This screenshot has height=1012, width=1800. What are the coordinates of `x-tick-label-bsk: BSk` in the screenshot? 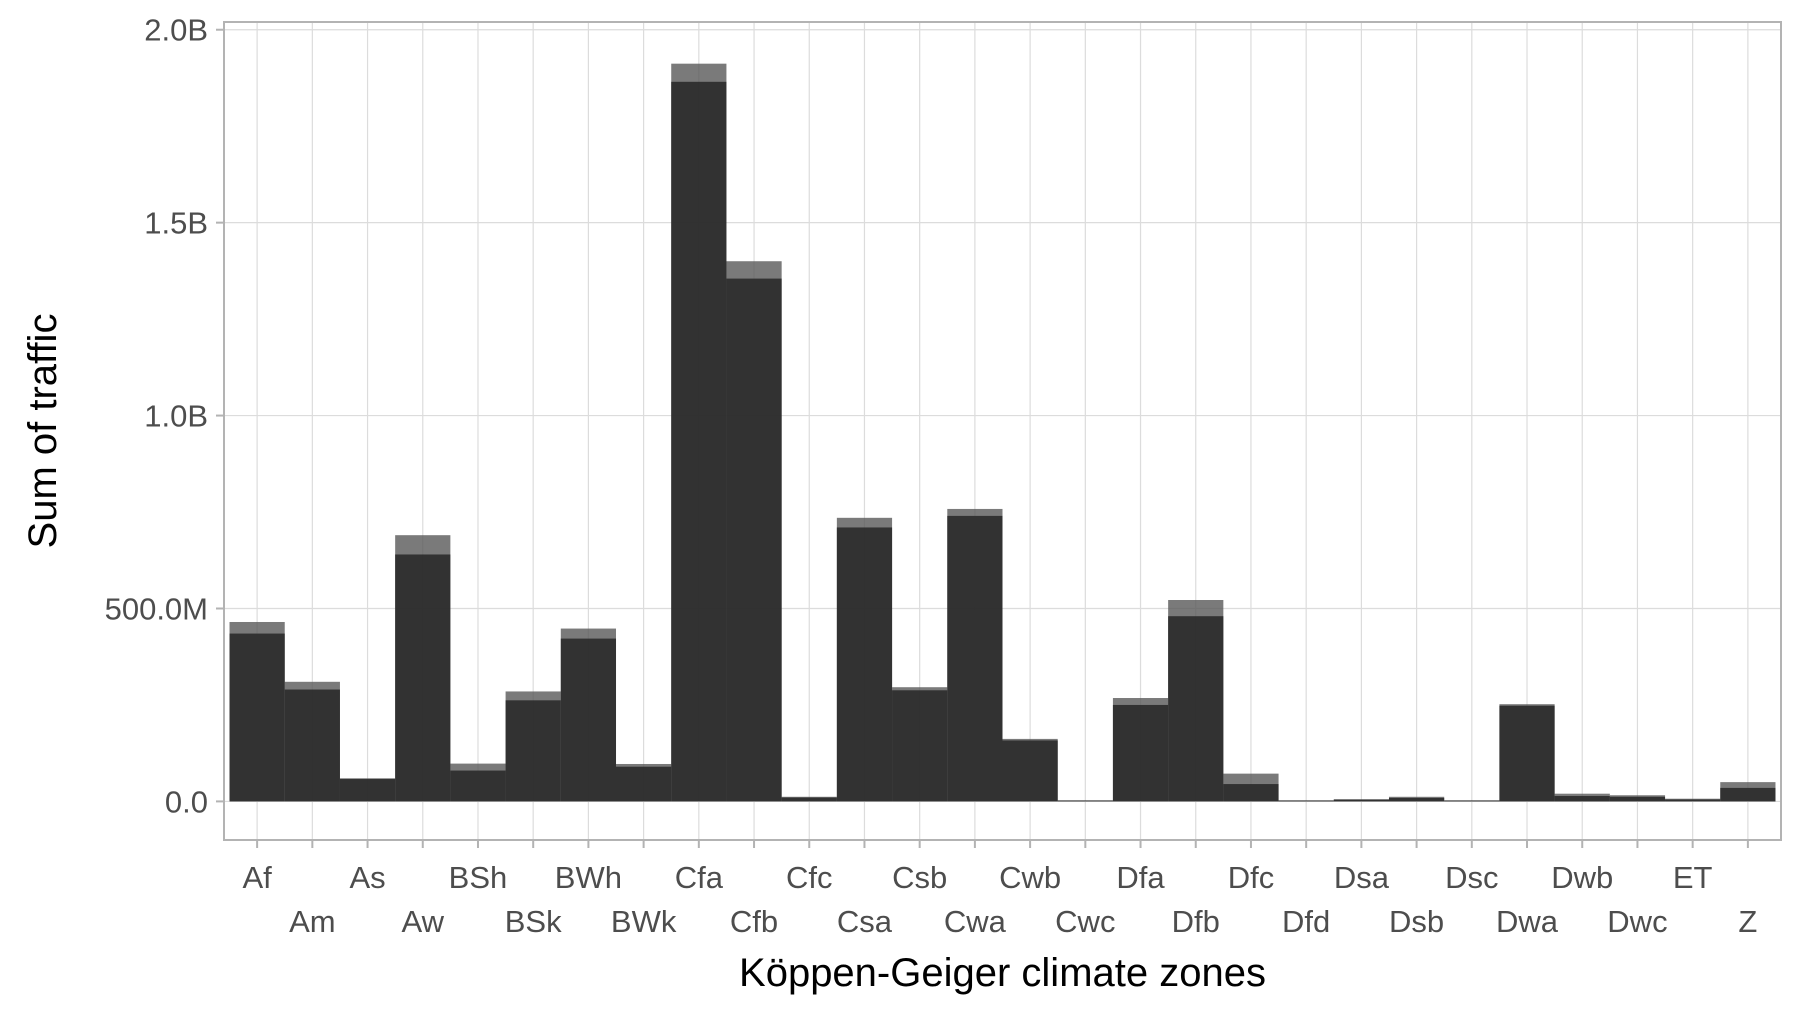 It's located at (533, 921).